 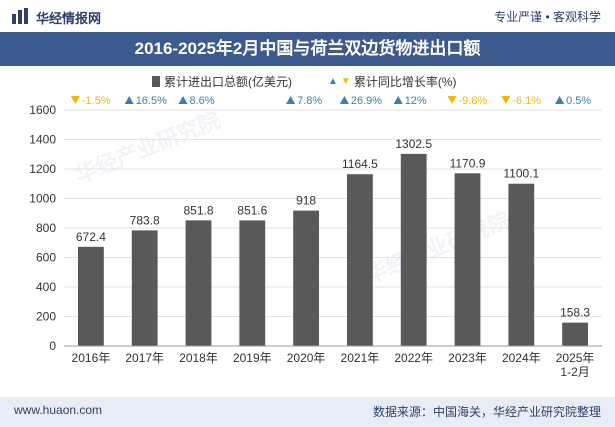 I want to click on y-tick-label: 0, so click(x=52, y=346).